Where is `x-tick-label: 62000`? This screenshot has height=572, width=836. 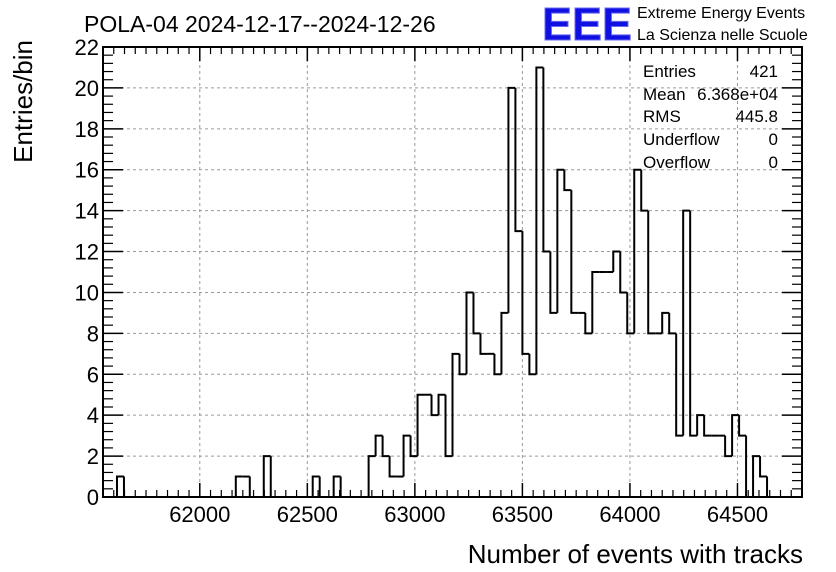 x-tick-label: 62000 is located at coordinates (199, 514).